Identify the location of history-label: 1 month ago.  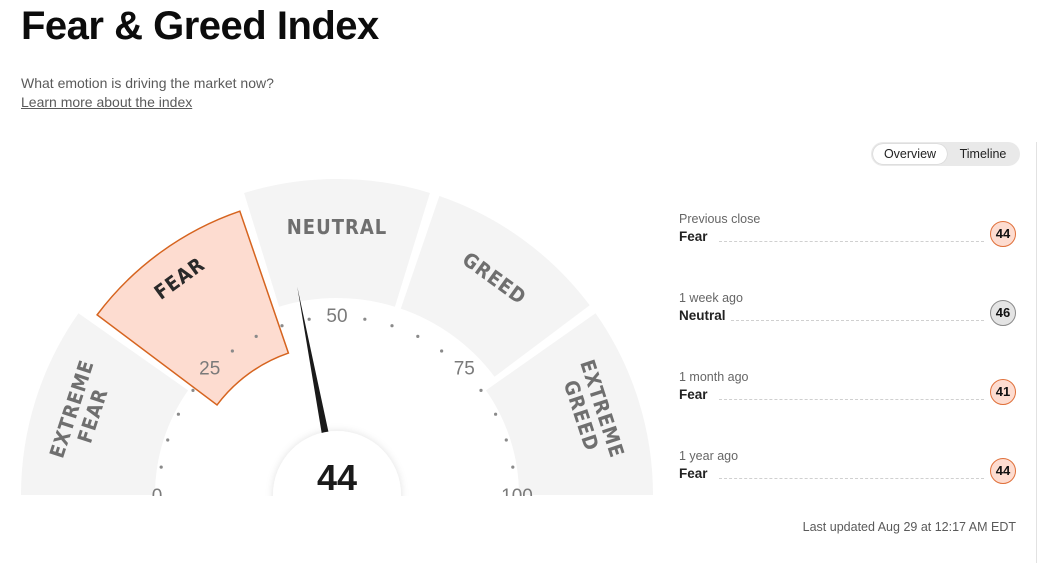
(714, 377).